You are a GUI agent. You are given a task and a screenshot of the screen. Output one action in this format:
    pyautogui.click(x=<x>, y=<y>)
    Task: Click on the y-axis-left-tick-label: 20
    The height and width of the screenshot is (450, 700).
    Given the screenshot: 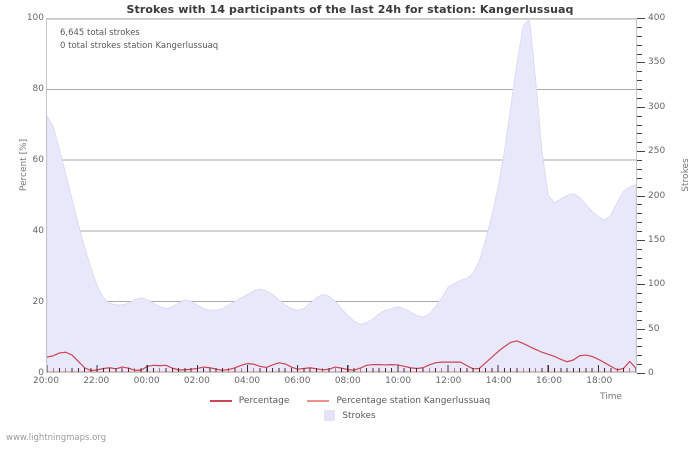 What is the action you would take?
    pyautogui.click(x=38, y=302)
    